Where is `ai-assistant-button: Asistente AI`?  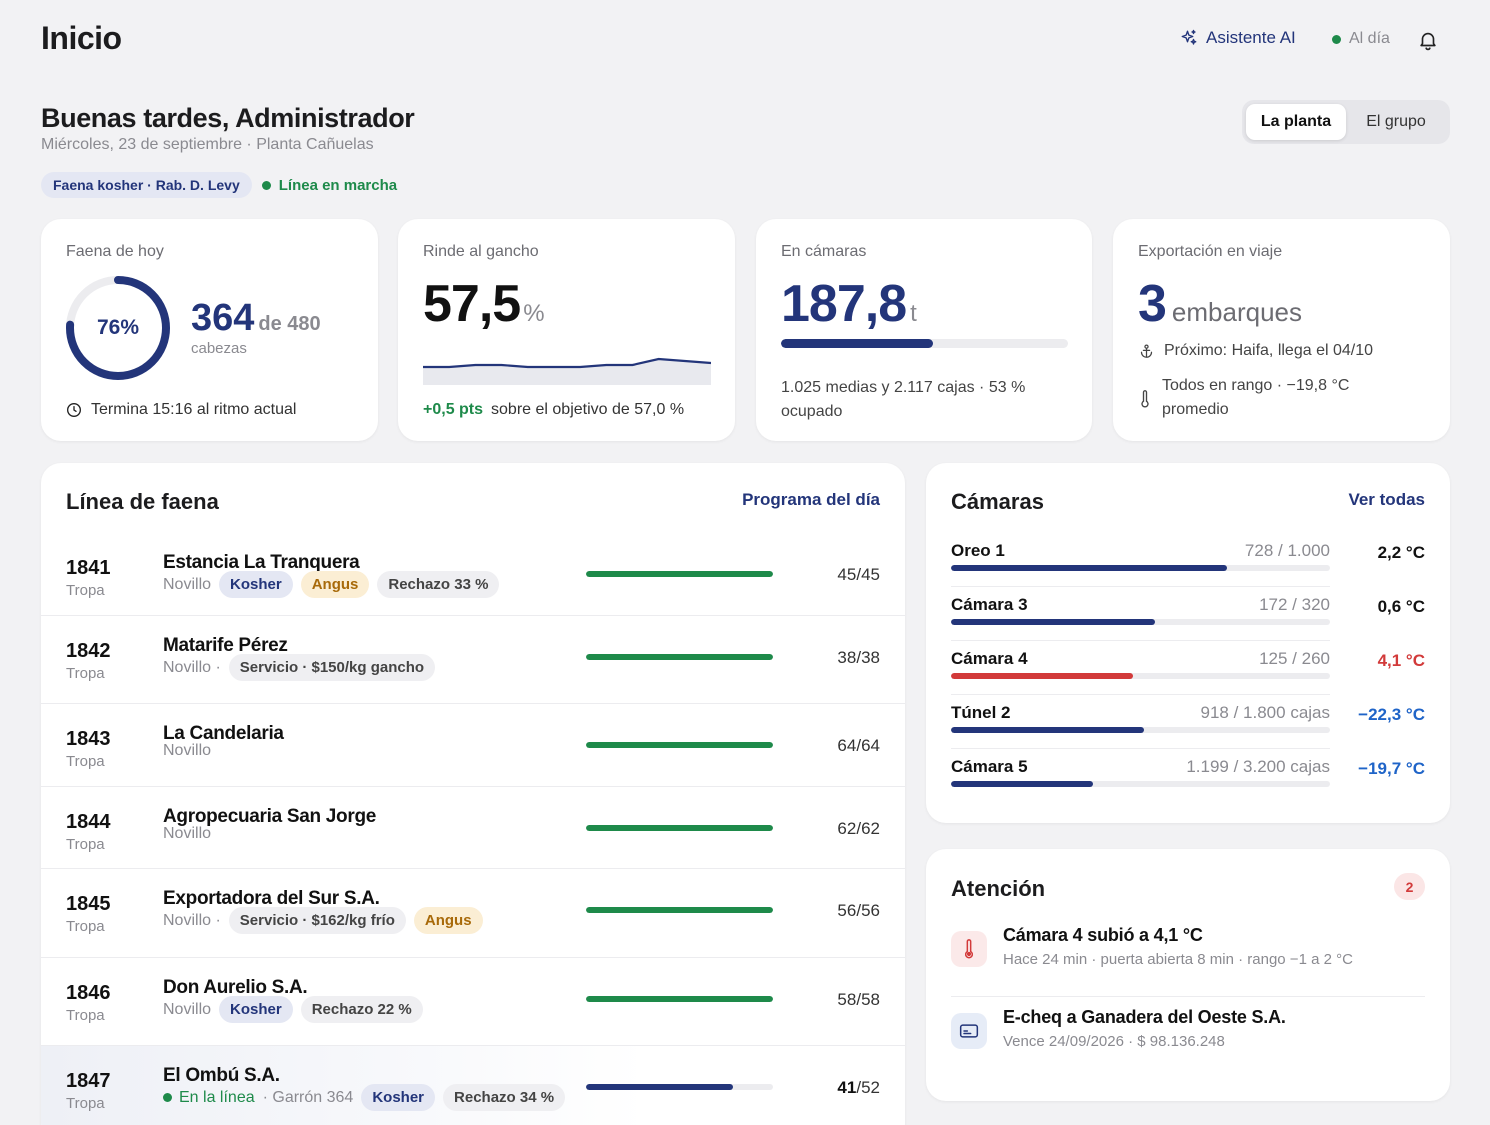
ai-assistant-button: Asistente AI is located at coordinates (1238, 38).